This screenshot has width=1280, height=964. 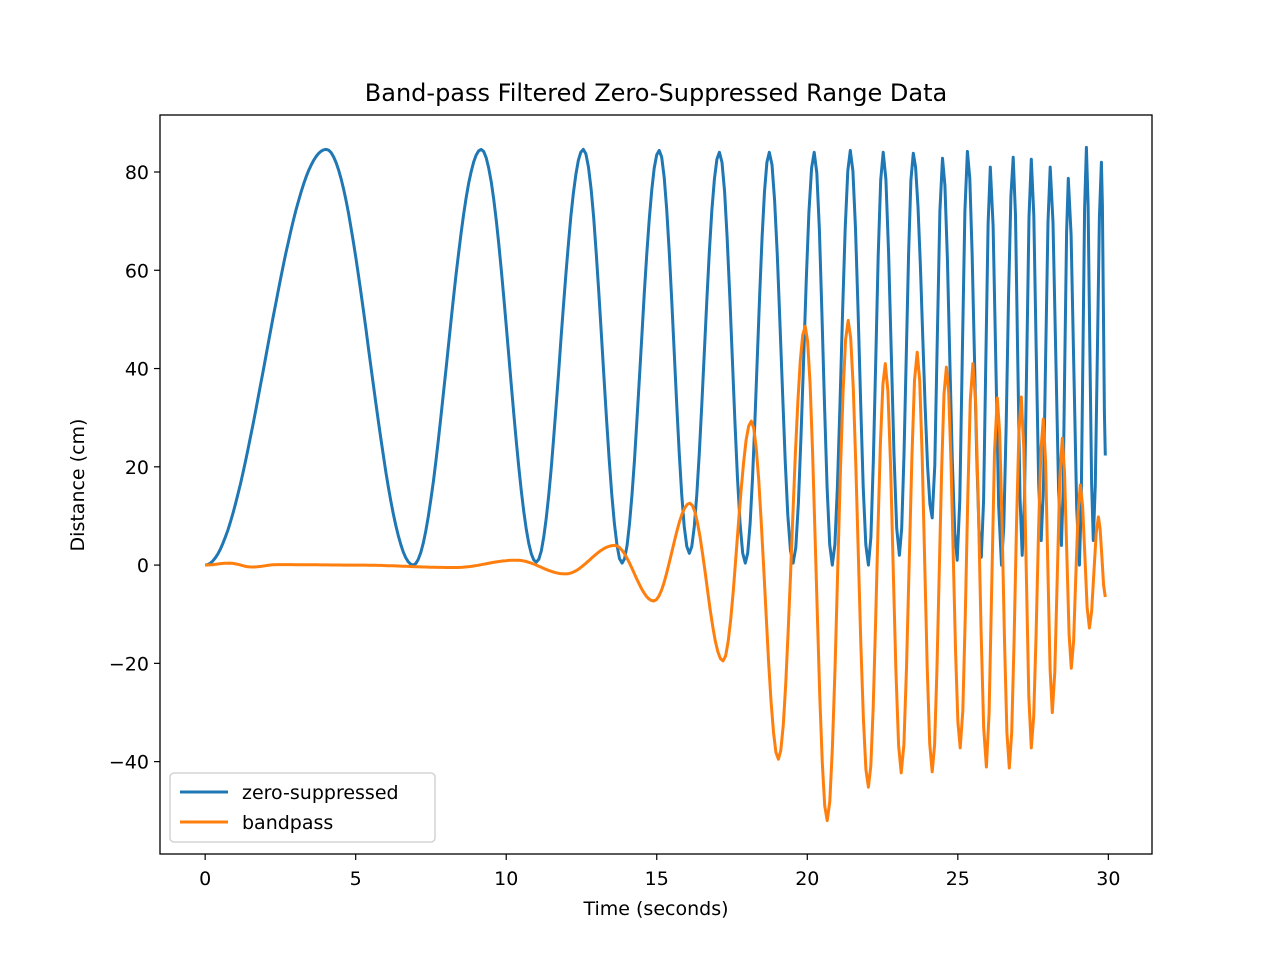 What do you see at coordinates (205, 879) in the screenshot?
I see `x-tick-label: 0` at bounding box center [205, 879].